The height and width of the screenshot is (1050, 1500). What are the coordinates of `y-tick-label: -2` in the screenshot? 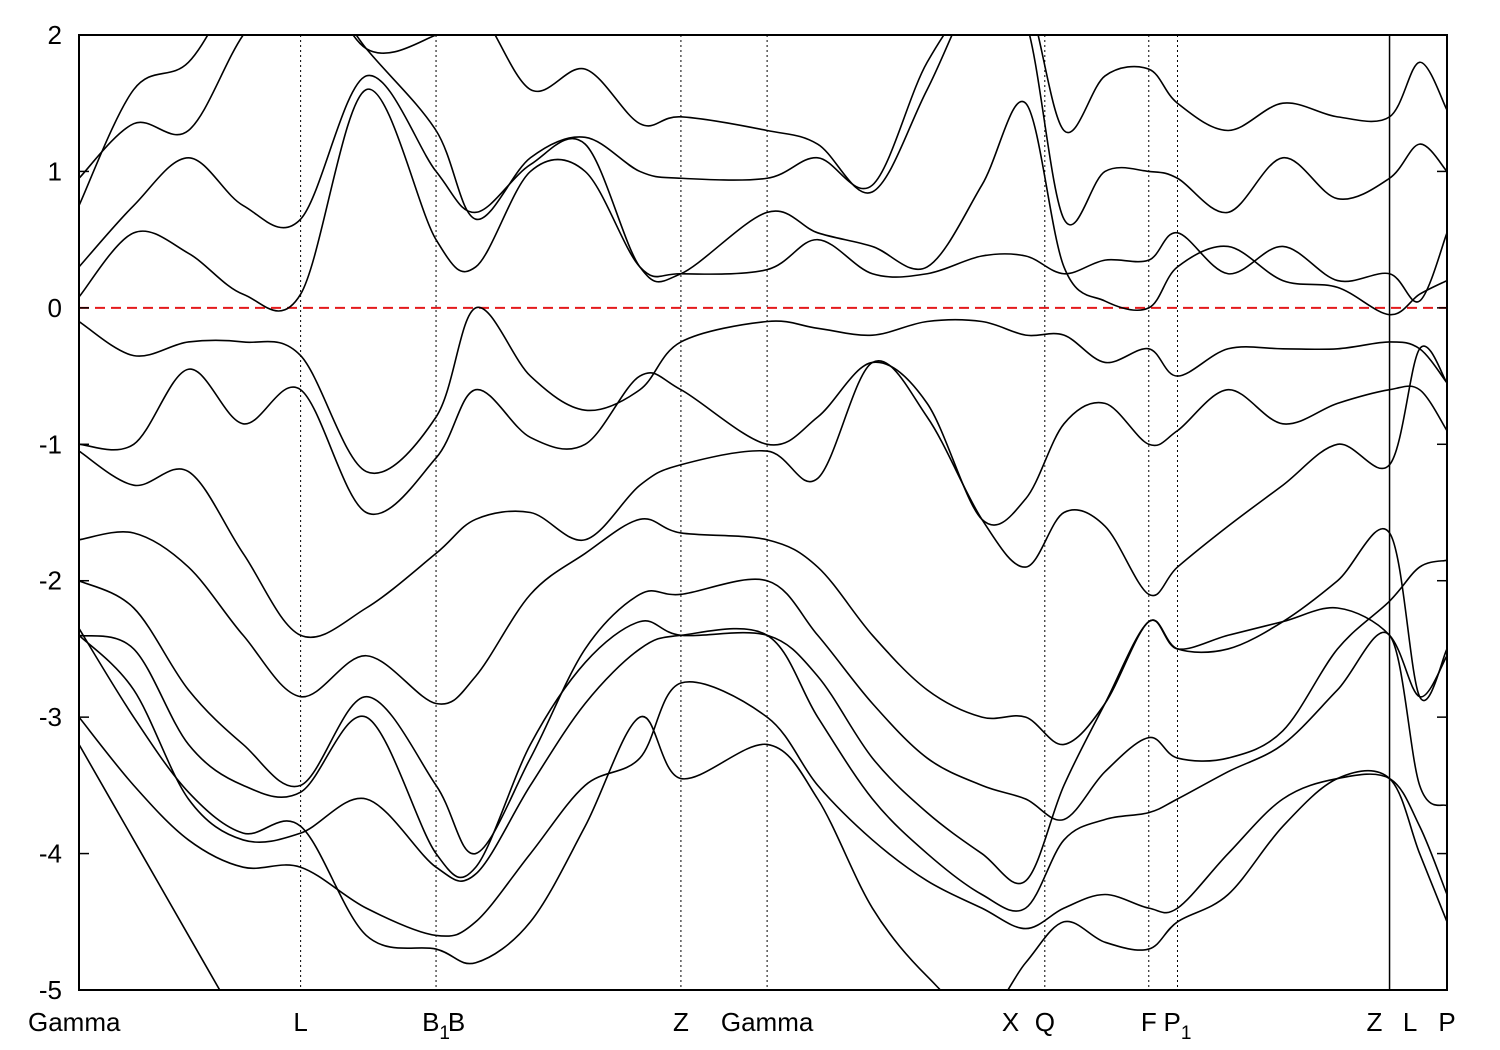 It's located at (50, 581).